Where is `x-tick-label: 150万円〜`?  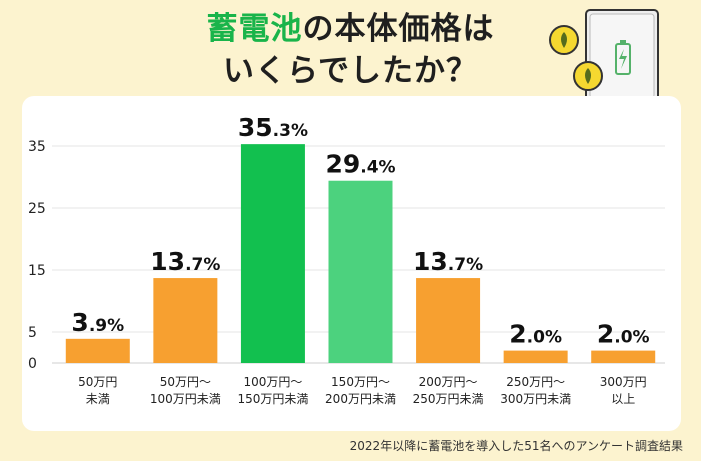
x-tick-label: 150万円〜 is located at coordinates (360, 382).